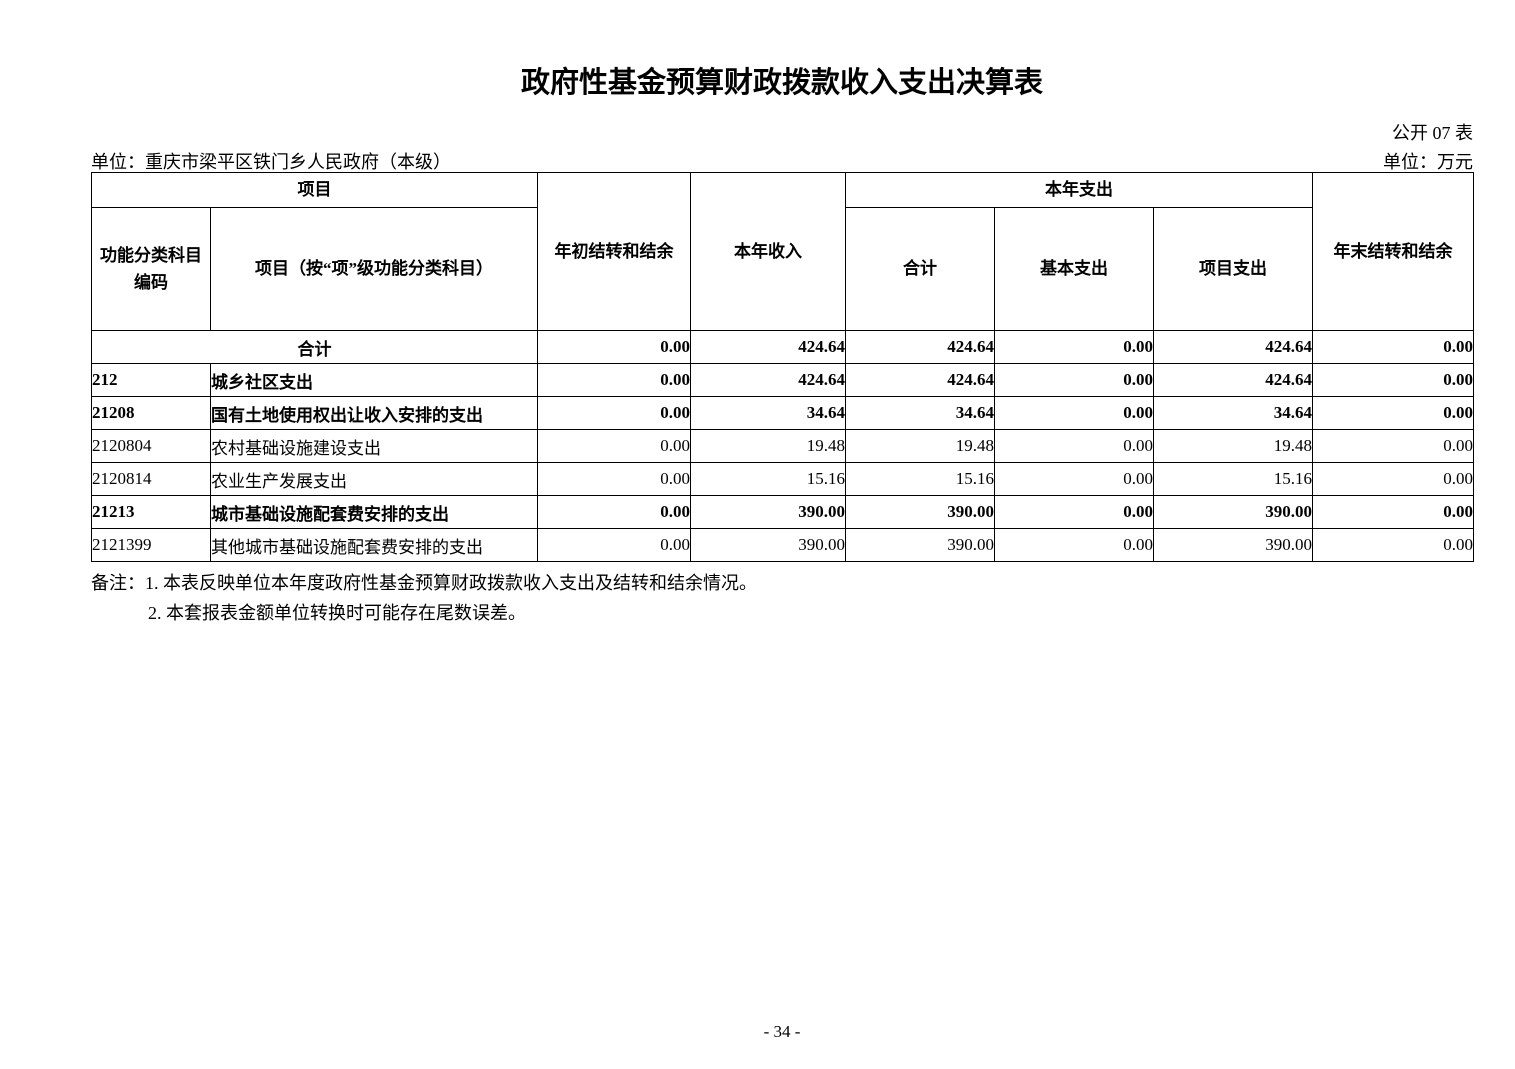 The height and width of the screenshot is (1069, 1515). What do you see at coordinates (151, 446) in the screenshot?
I see `row-code-cell: 2120804` at bounding box center [151, 446].